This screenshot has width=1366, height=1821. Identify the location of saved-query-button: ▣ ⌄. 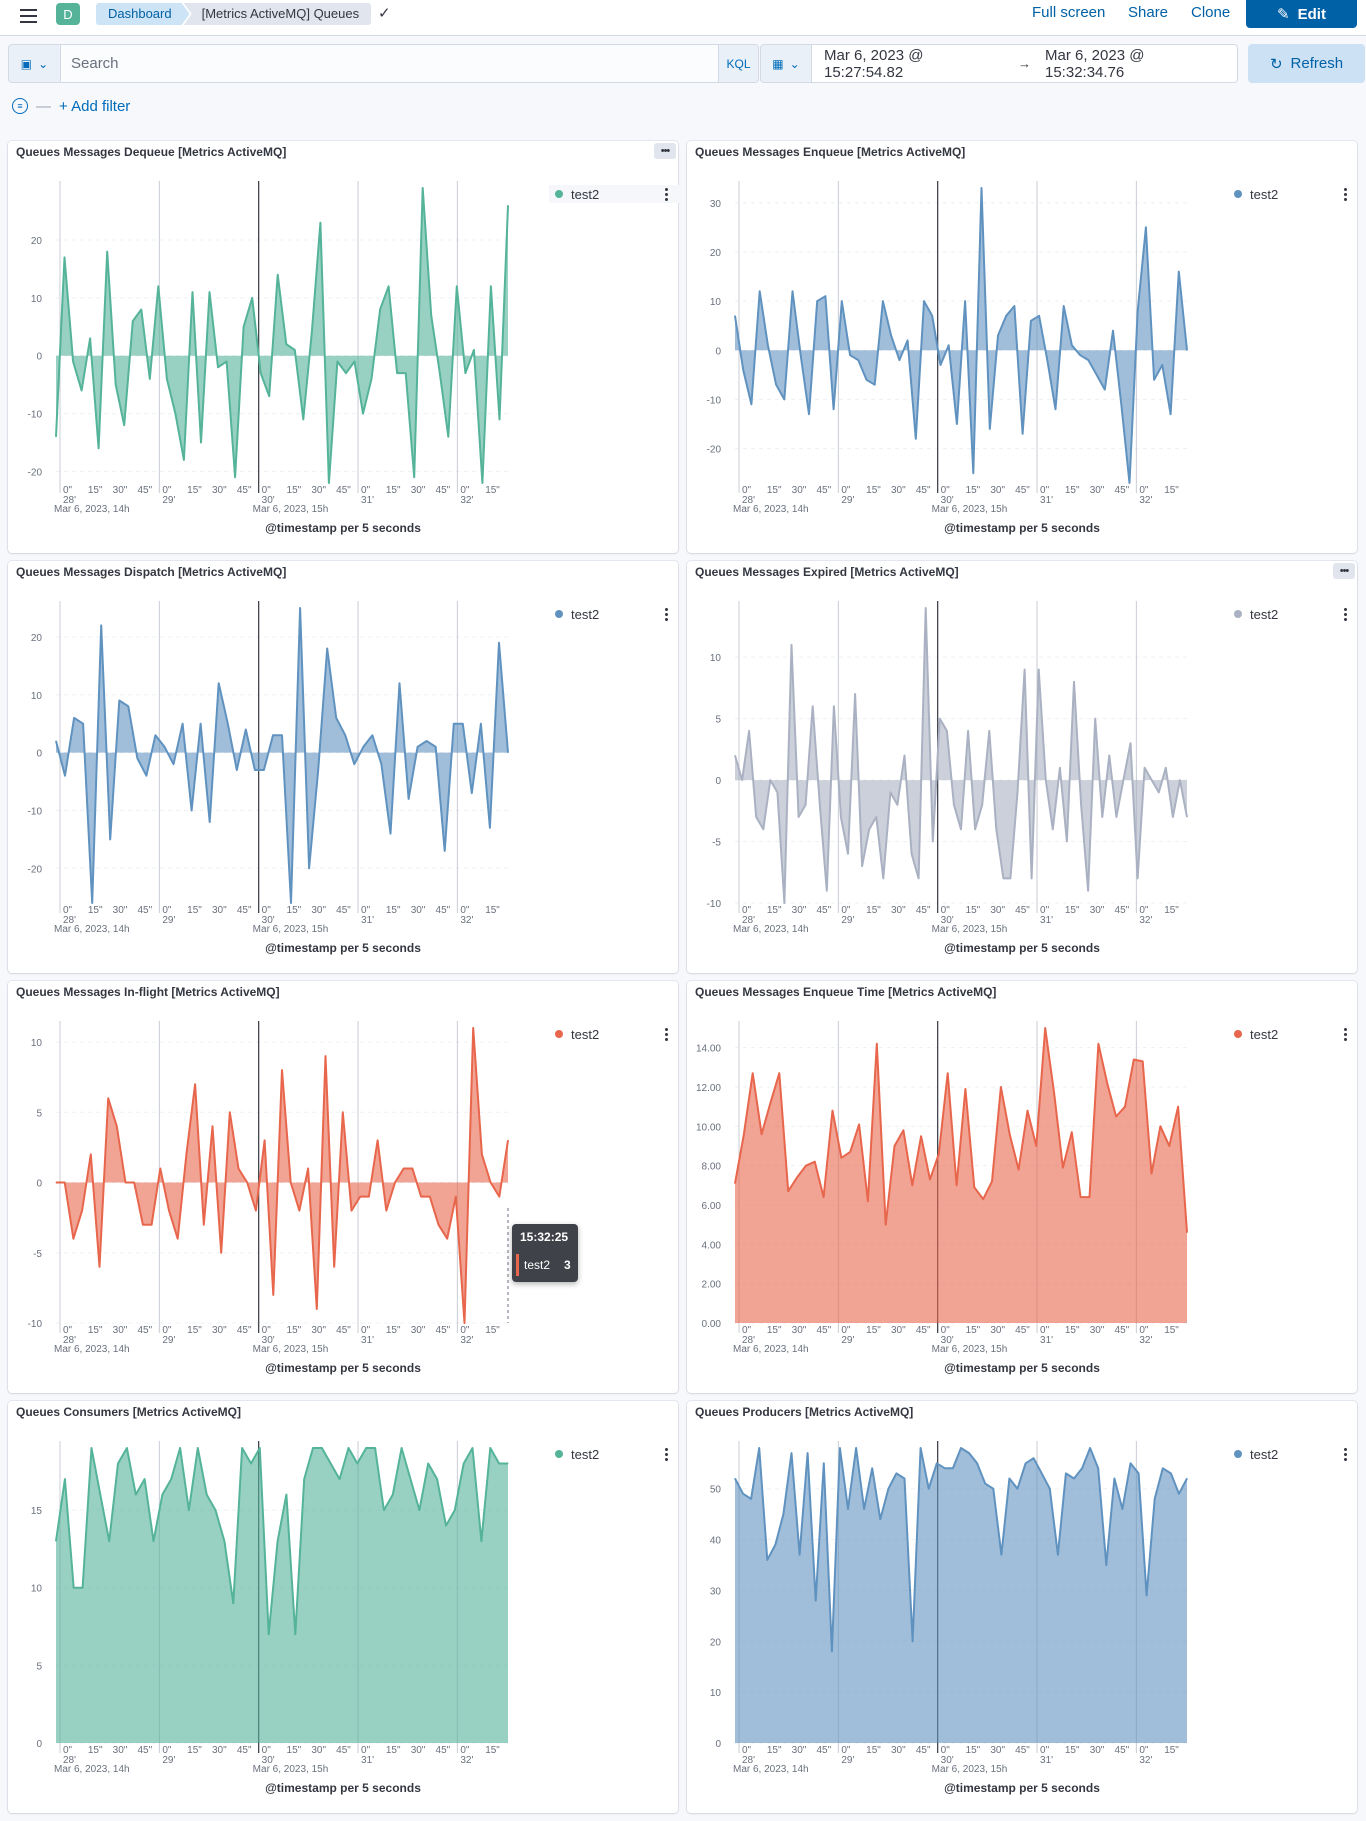
(34, 63).